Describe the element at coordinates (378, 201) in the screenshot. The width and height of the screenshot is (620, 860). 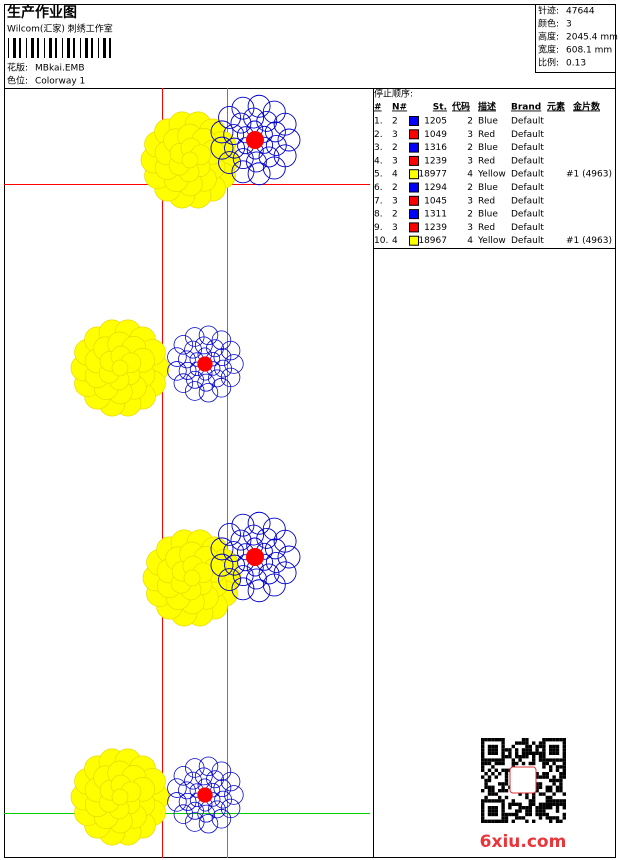
I see `row-index: 7.` at that location.